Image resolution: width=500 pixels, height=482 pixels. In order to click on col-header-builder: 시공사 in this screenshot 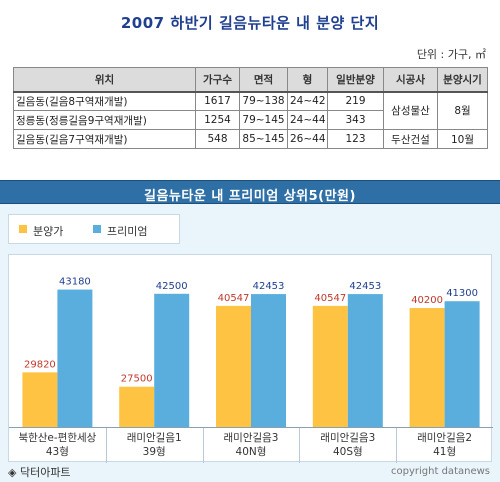, I will do `click(410, 79)`.